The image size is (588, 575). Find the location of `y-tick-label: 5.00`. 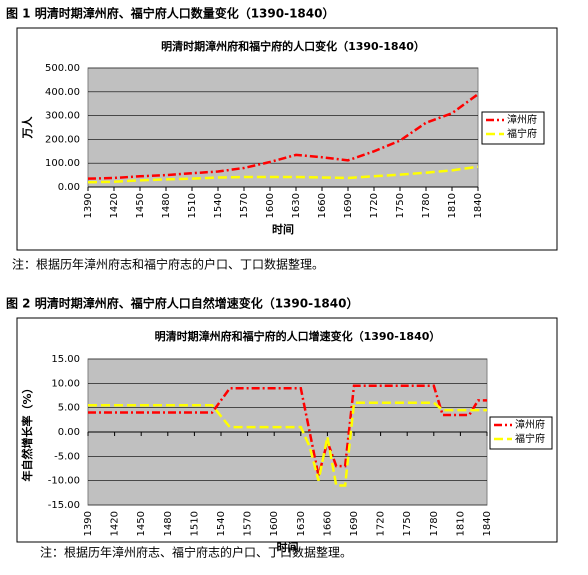

y-tick-label: 5.00 is located at coordinates (69, 408).